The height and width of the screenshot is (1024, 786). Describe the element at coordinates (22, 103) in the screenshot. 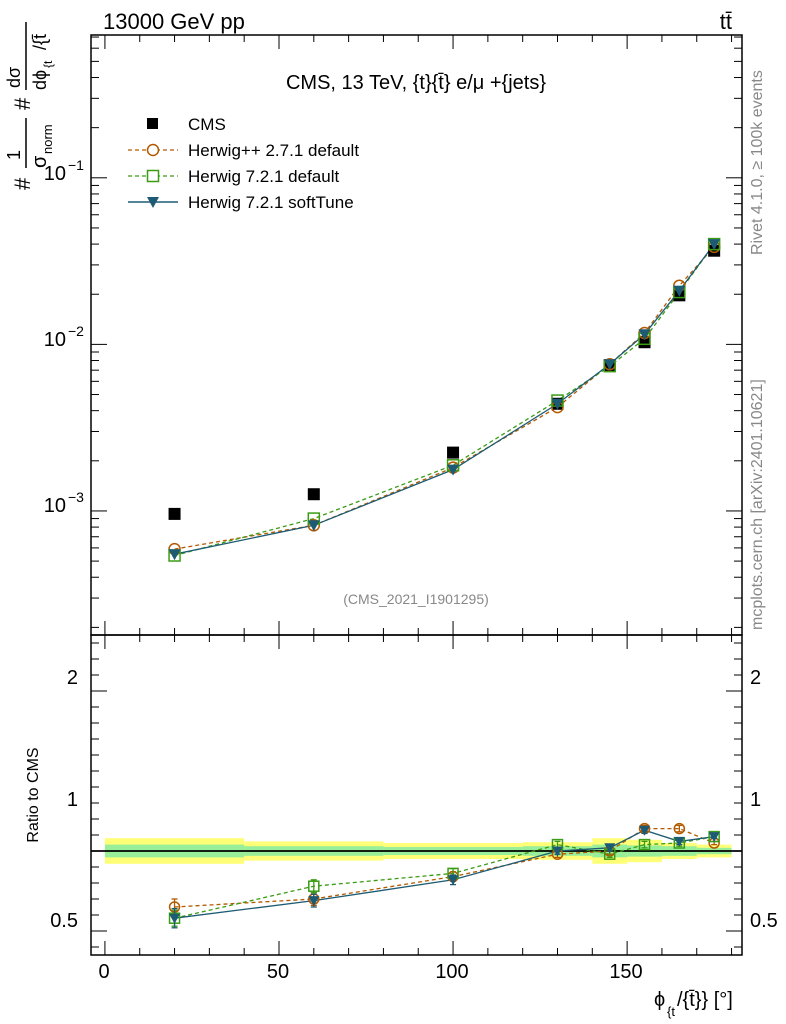

I see `y-label-hash-2: #` at that location.